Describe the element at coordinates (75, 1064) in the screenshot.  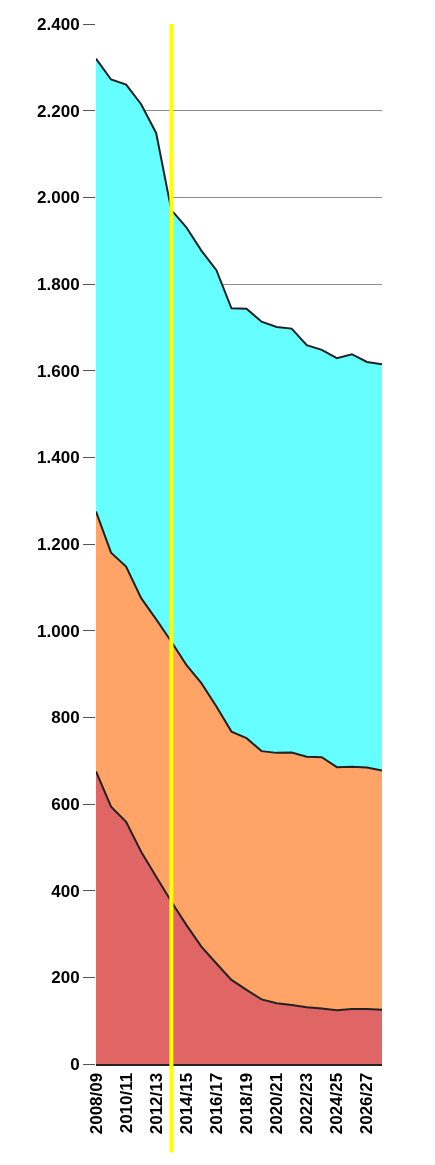
I see `y-tick-label: 0` at that location.